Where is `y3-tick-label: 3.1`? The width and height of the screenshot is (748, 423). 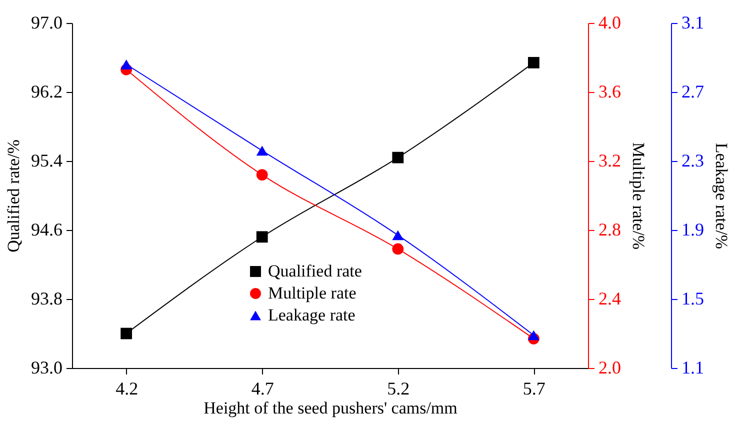 y3-tick-label: 3.1 is located at coordinates (693, 22).